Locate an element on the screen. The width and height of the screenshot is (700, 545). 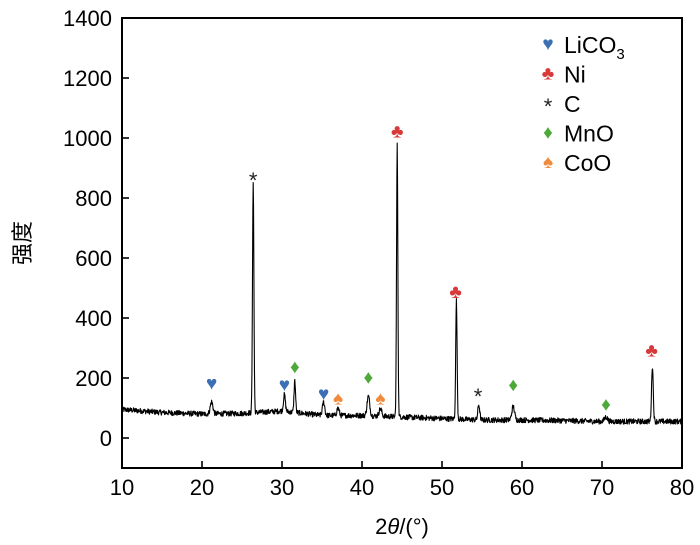
y-tick-label: 200 is located at coordinates (93, 378).